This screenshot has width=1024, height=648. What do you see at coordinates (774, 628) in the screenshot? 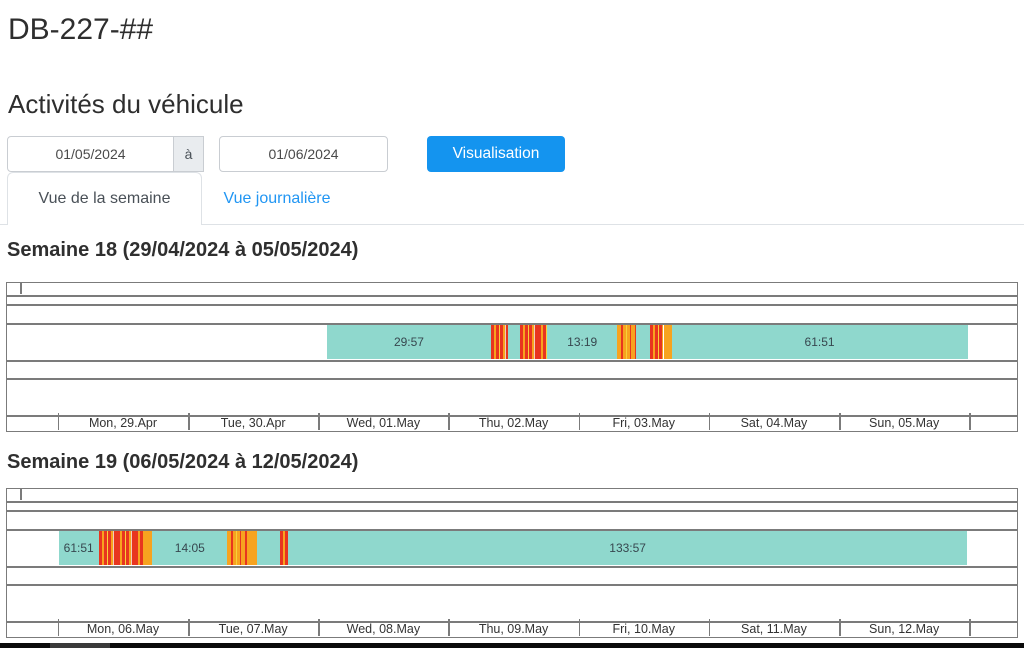
I see `day-label: Sat, 11.May` at bounding box center [774, 628].